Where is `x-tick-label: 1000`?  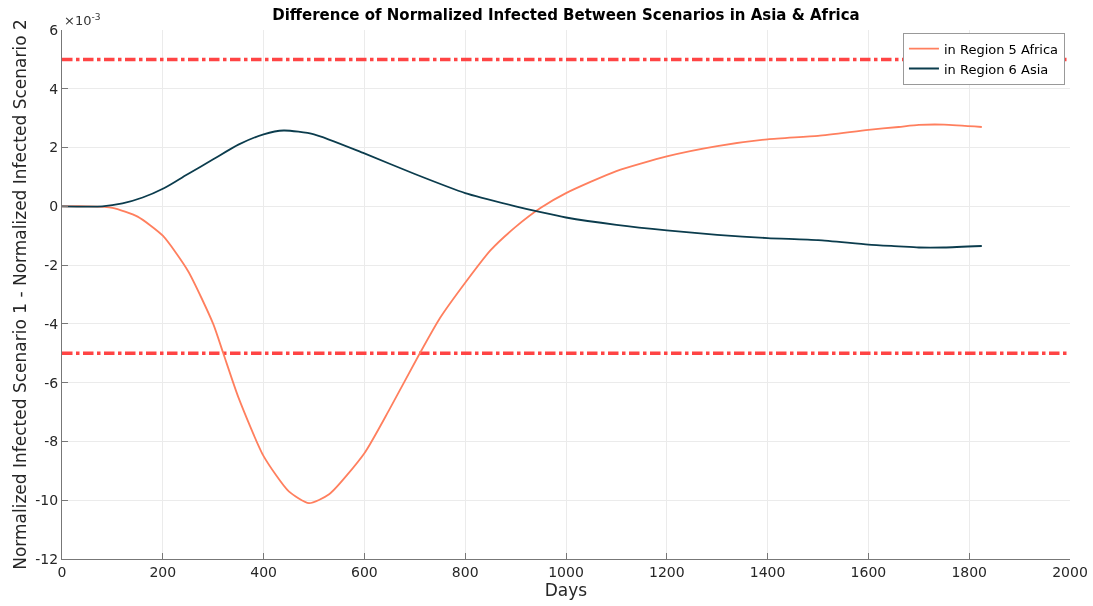 x-tick-label: 1000 is located at coordinates (566, 571).